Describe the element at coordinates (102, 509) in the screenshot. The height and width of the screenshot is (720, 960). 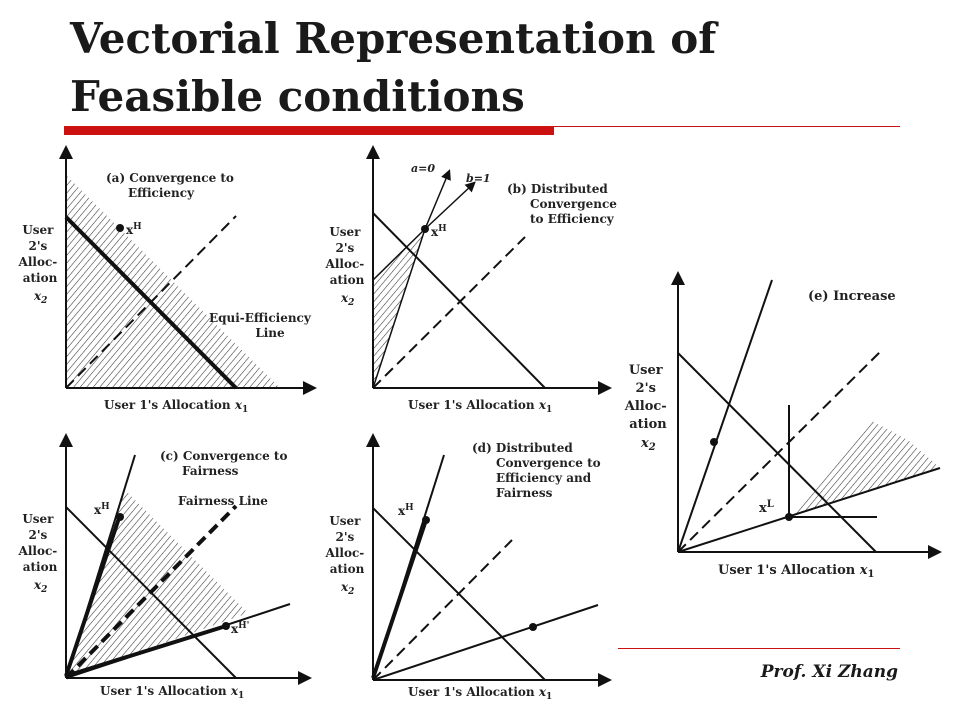
I see `panel-c-point-xh-label: xH` at that location.